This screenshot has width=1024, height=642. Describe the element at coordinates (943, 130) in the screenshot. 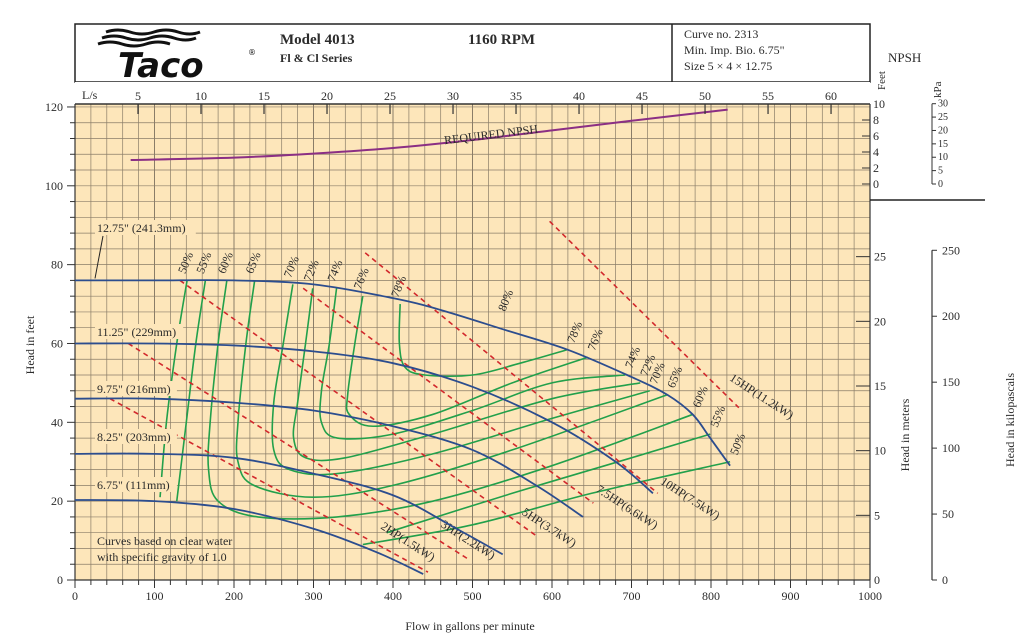

I see `npsh-kpa-tick-label: 20` at that location.